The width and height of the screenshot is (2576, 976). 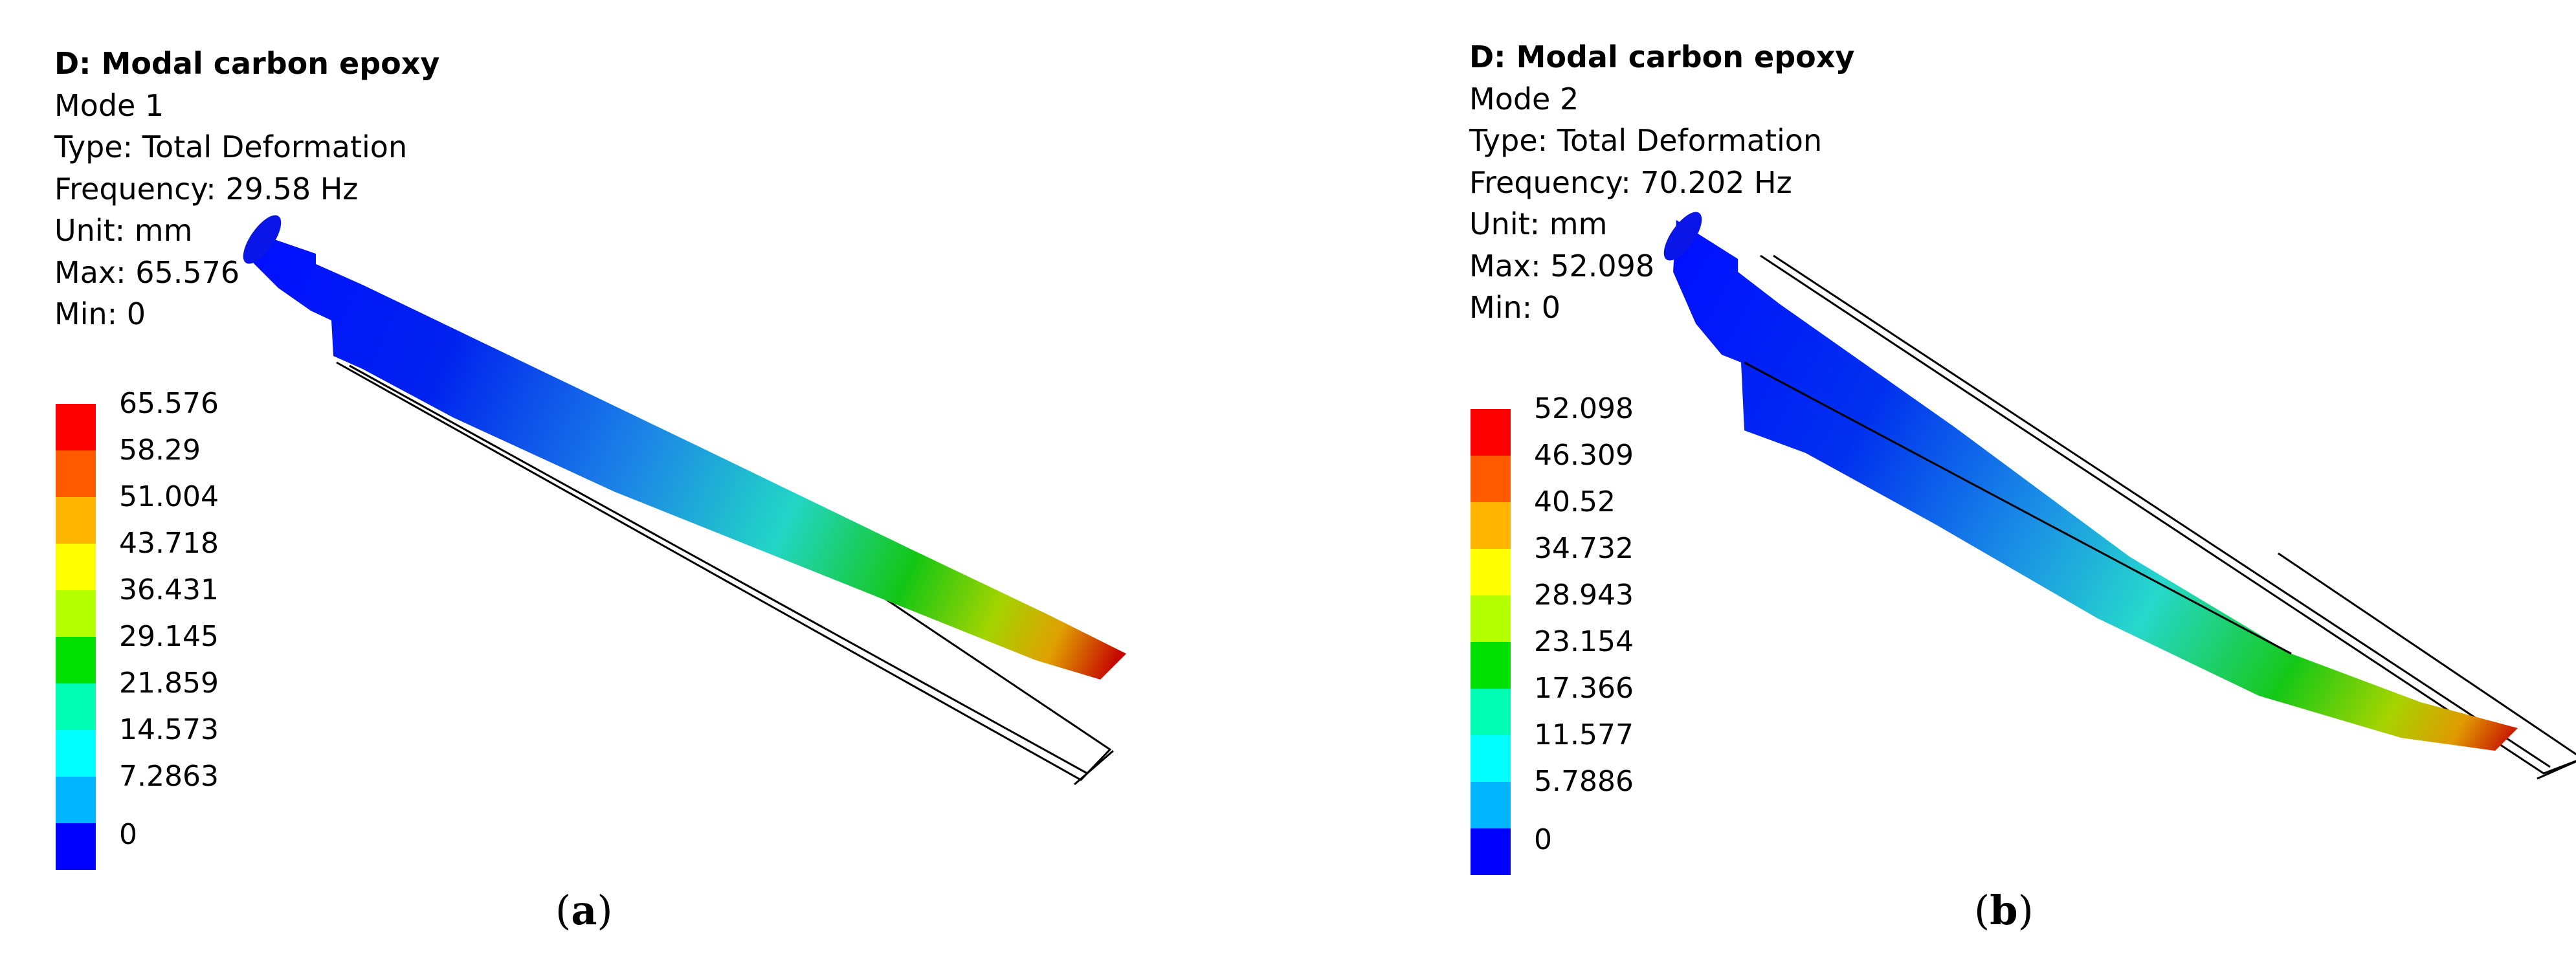 What do you see at coordinates (160, 451) in the screenshot?
I see `legend-tick-label: 58.29` at bounding box center [160, 451].